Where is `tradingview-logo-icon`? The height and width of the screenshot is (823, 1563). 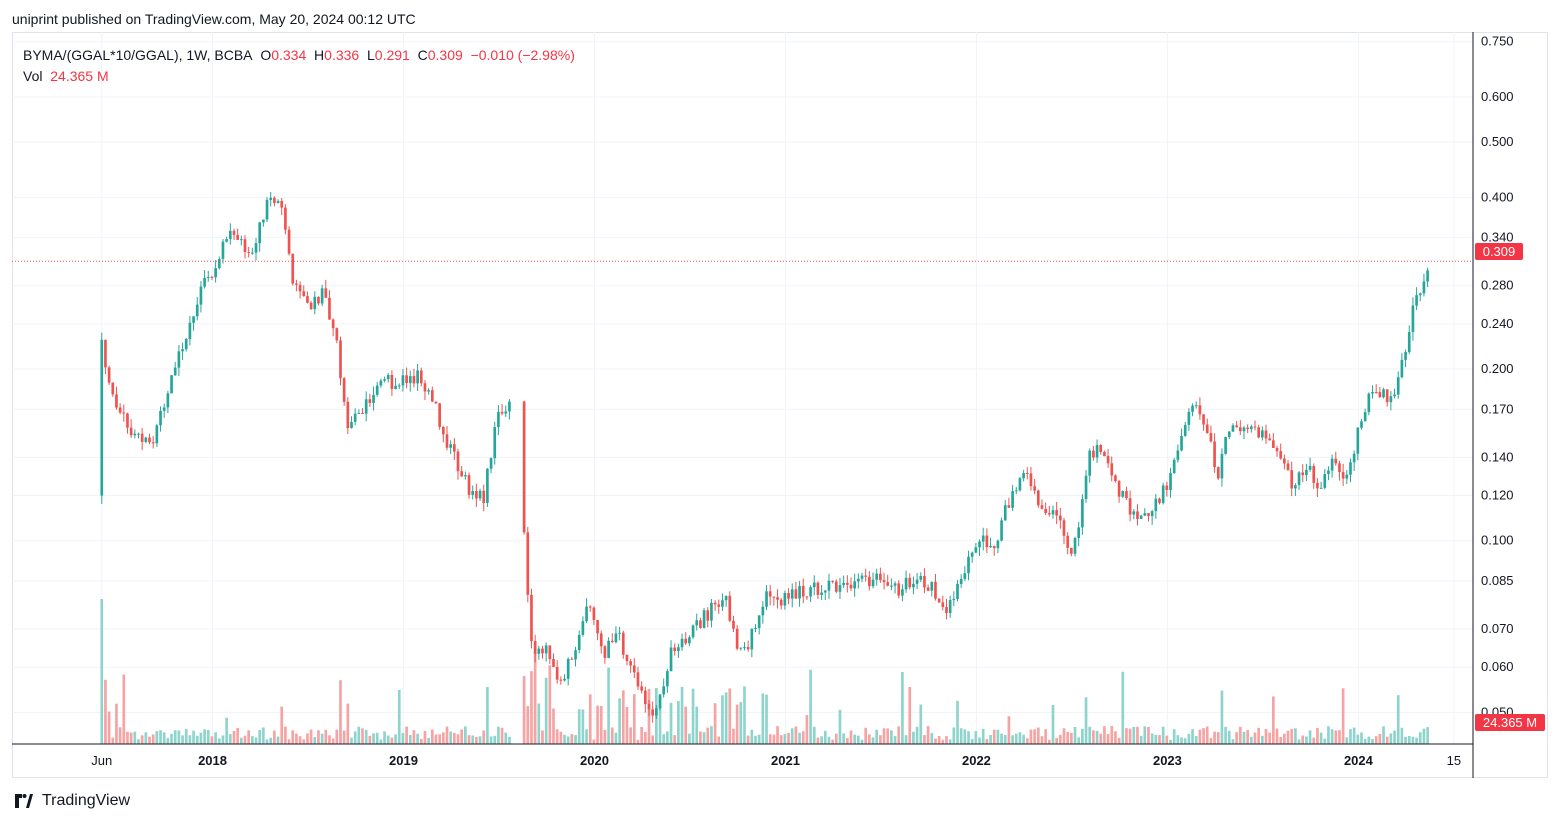 tradingview-logo-icon is located at coordinates (24, 801).